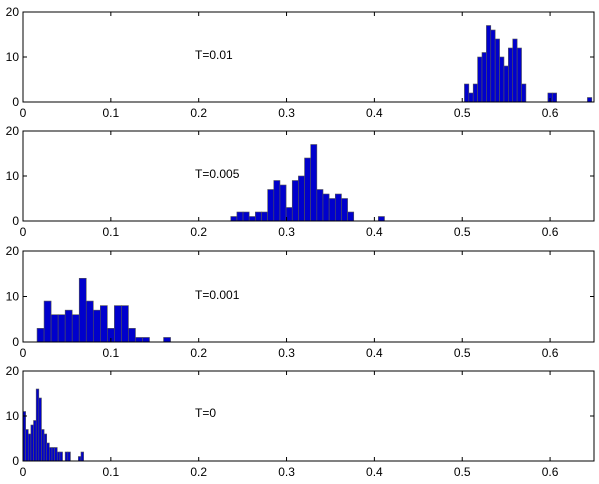 The width and height of the screenshot is (599, 484). I want to click on temperature-annotation: T=0.01, so click(214, 55).